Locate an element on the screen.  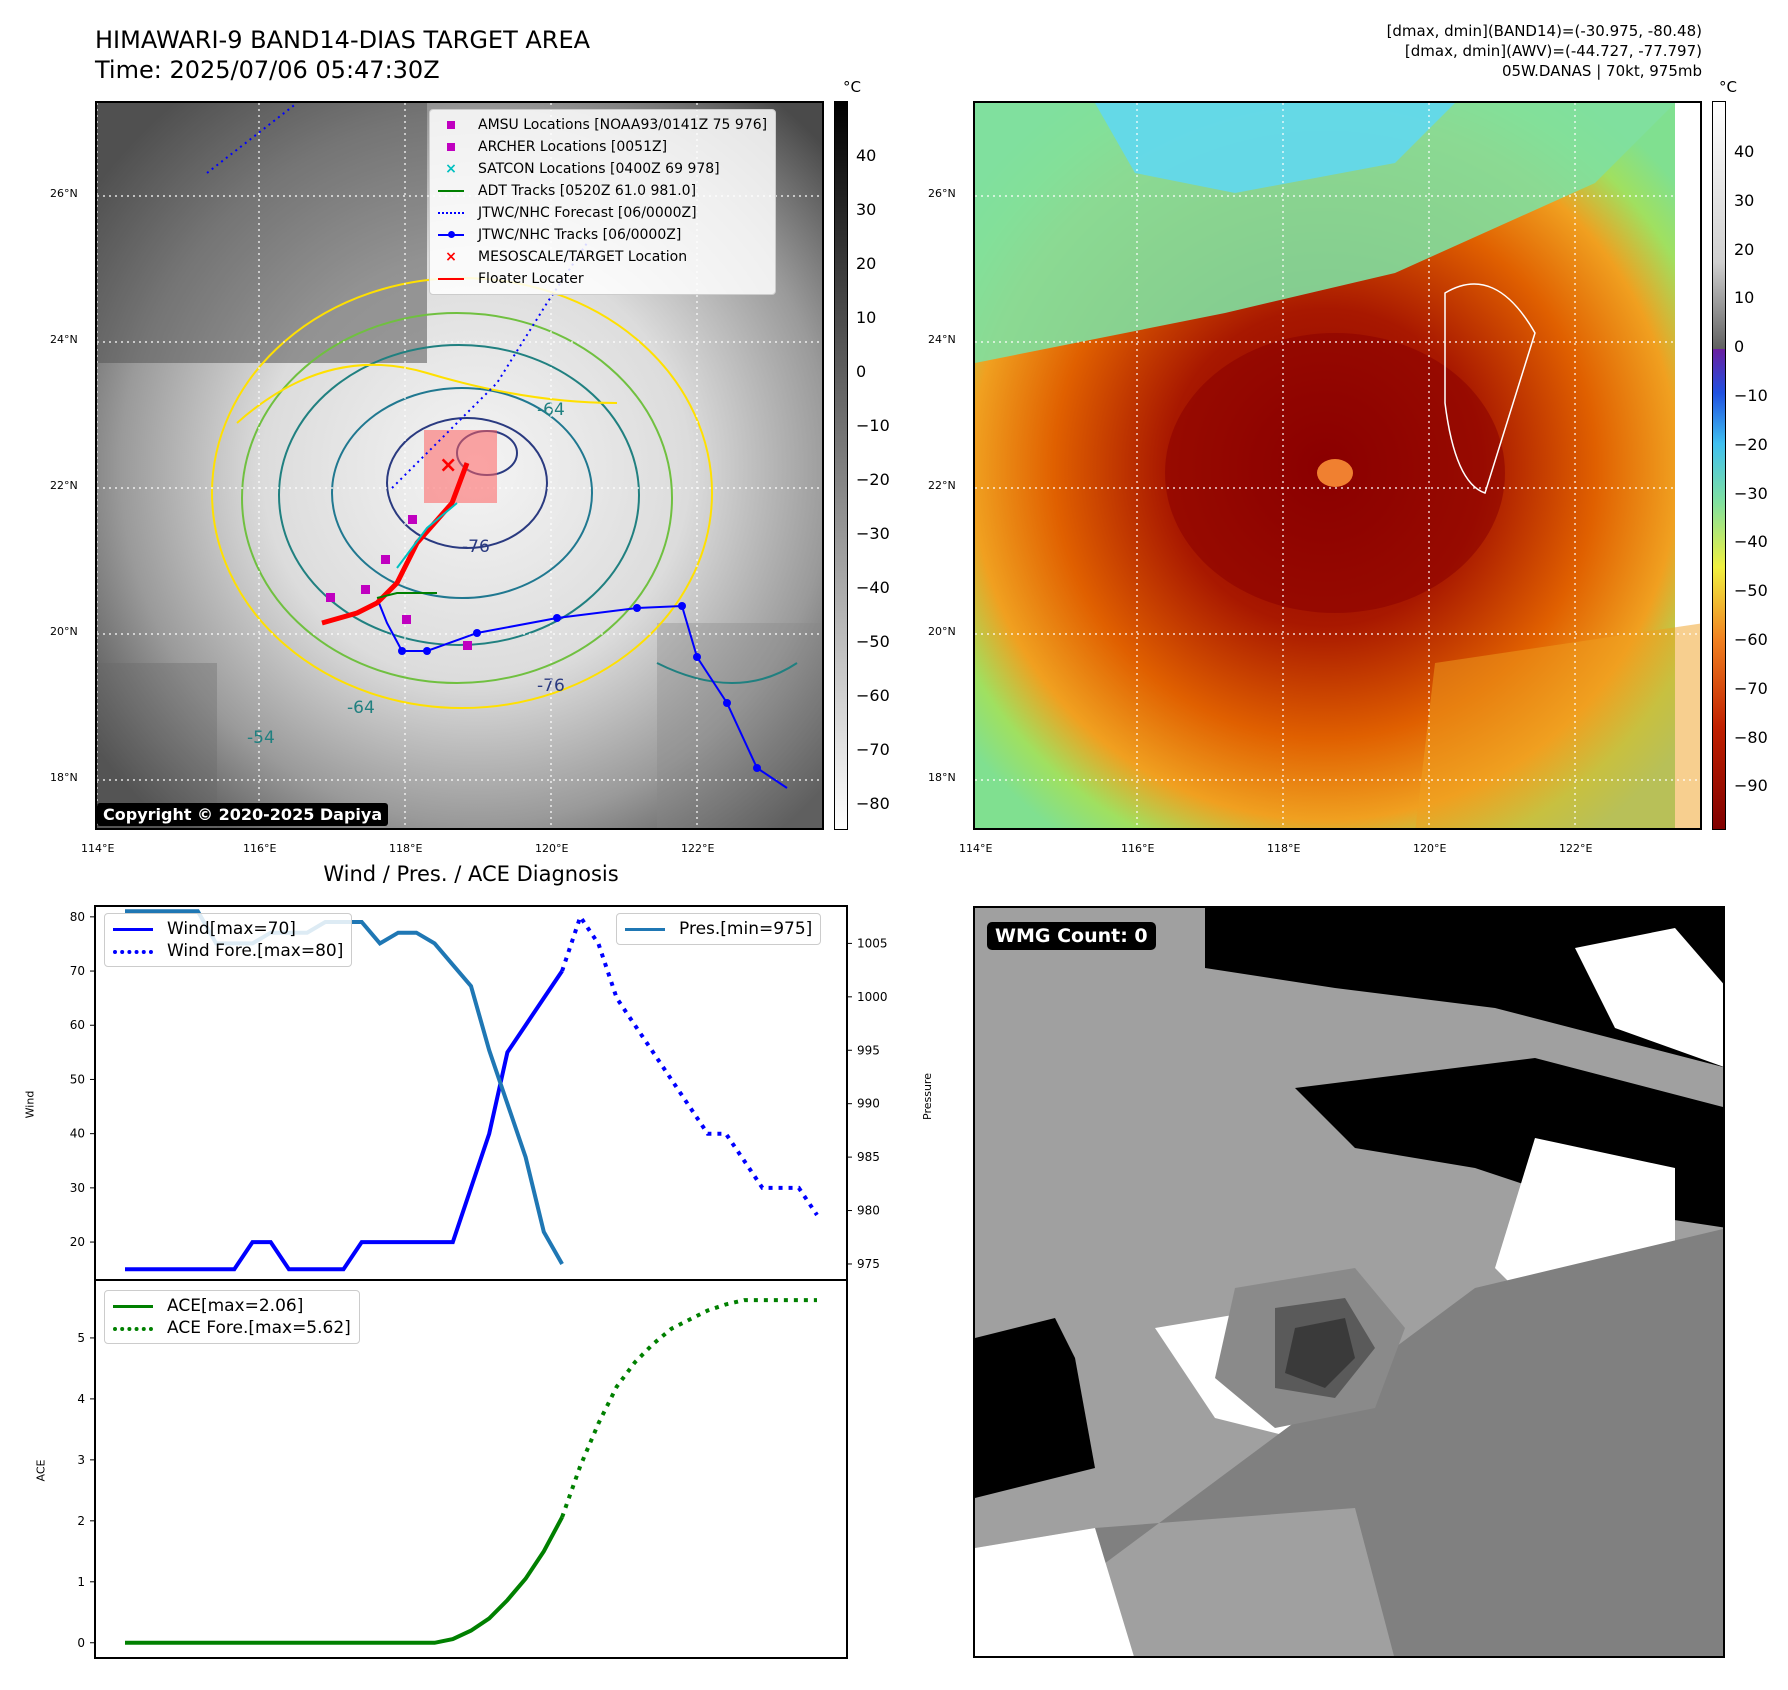
y-tick-label: 4 is located at coordinates (81, 1399).